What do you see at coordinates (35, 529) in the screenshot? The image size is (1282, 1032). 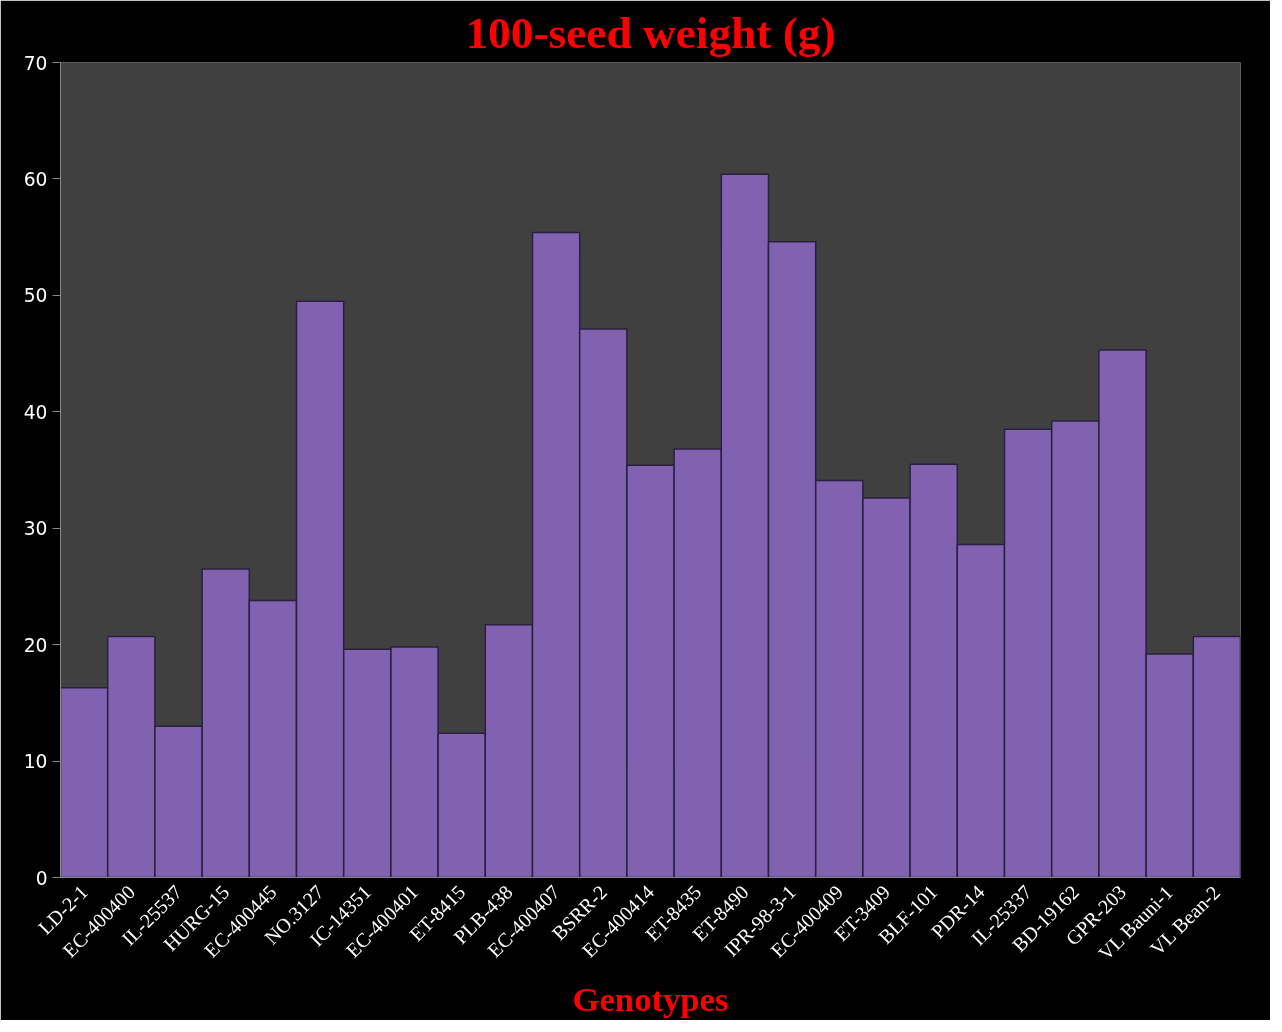 I see `y-tick-label: 30` at bounding box center [35, 529].